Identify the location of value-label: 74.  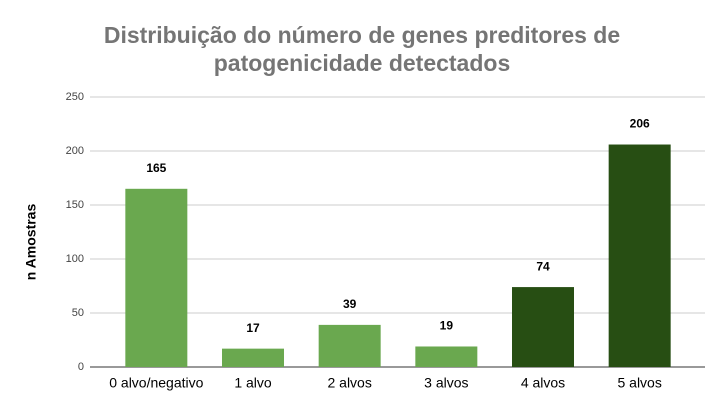
(543, 266).